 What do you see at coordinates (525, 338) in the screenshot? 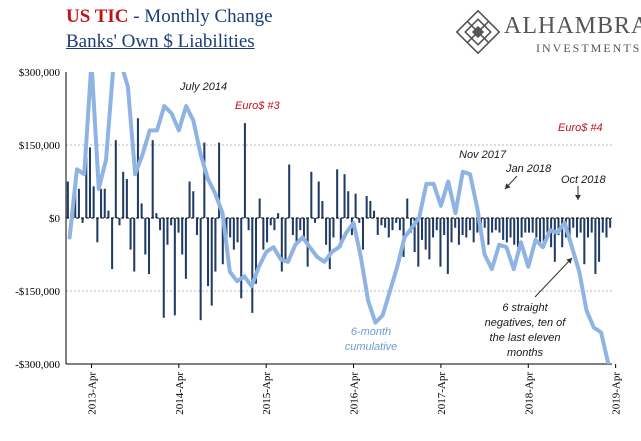
I see `annotation-label: the last eleven` at bounding box center [525, 338].